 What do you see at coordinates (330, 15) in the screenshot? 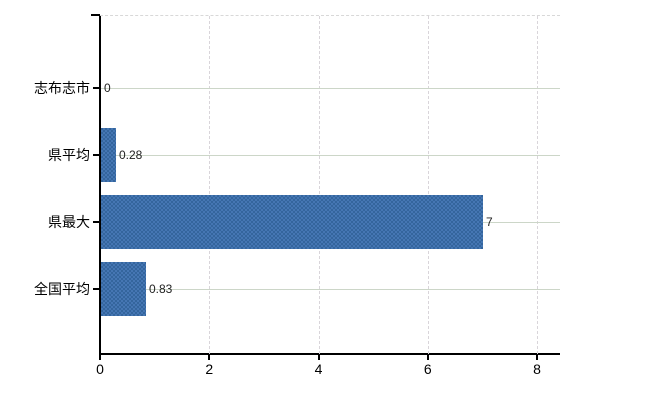
I see `plot-top-border` at bounding box center [330, 15].